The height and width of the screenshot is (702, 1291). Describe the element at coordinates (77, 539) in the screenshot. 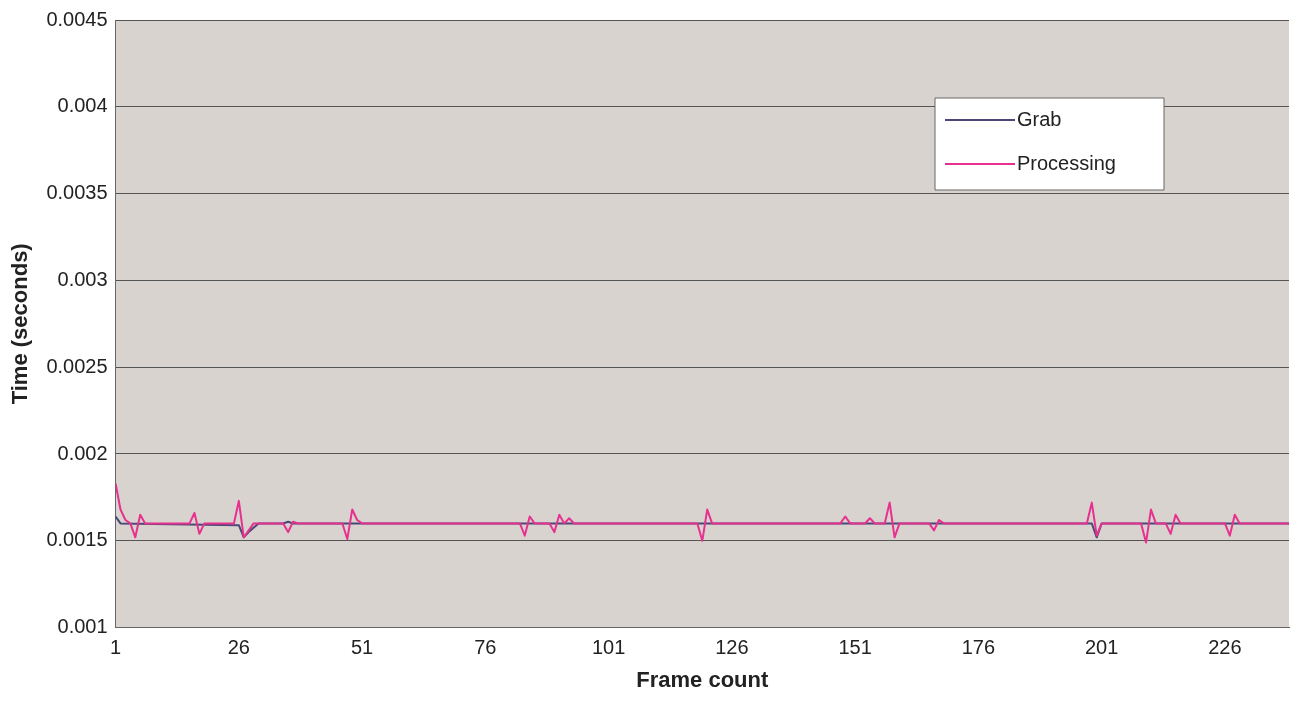

I see `y-tick-label: 0.0015` at that location.